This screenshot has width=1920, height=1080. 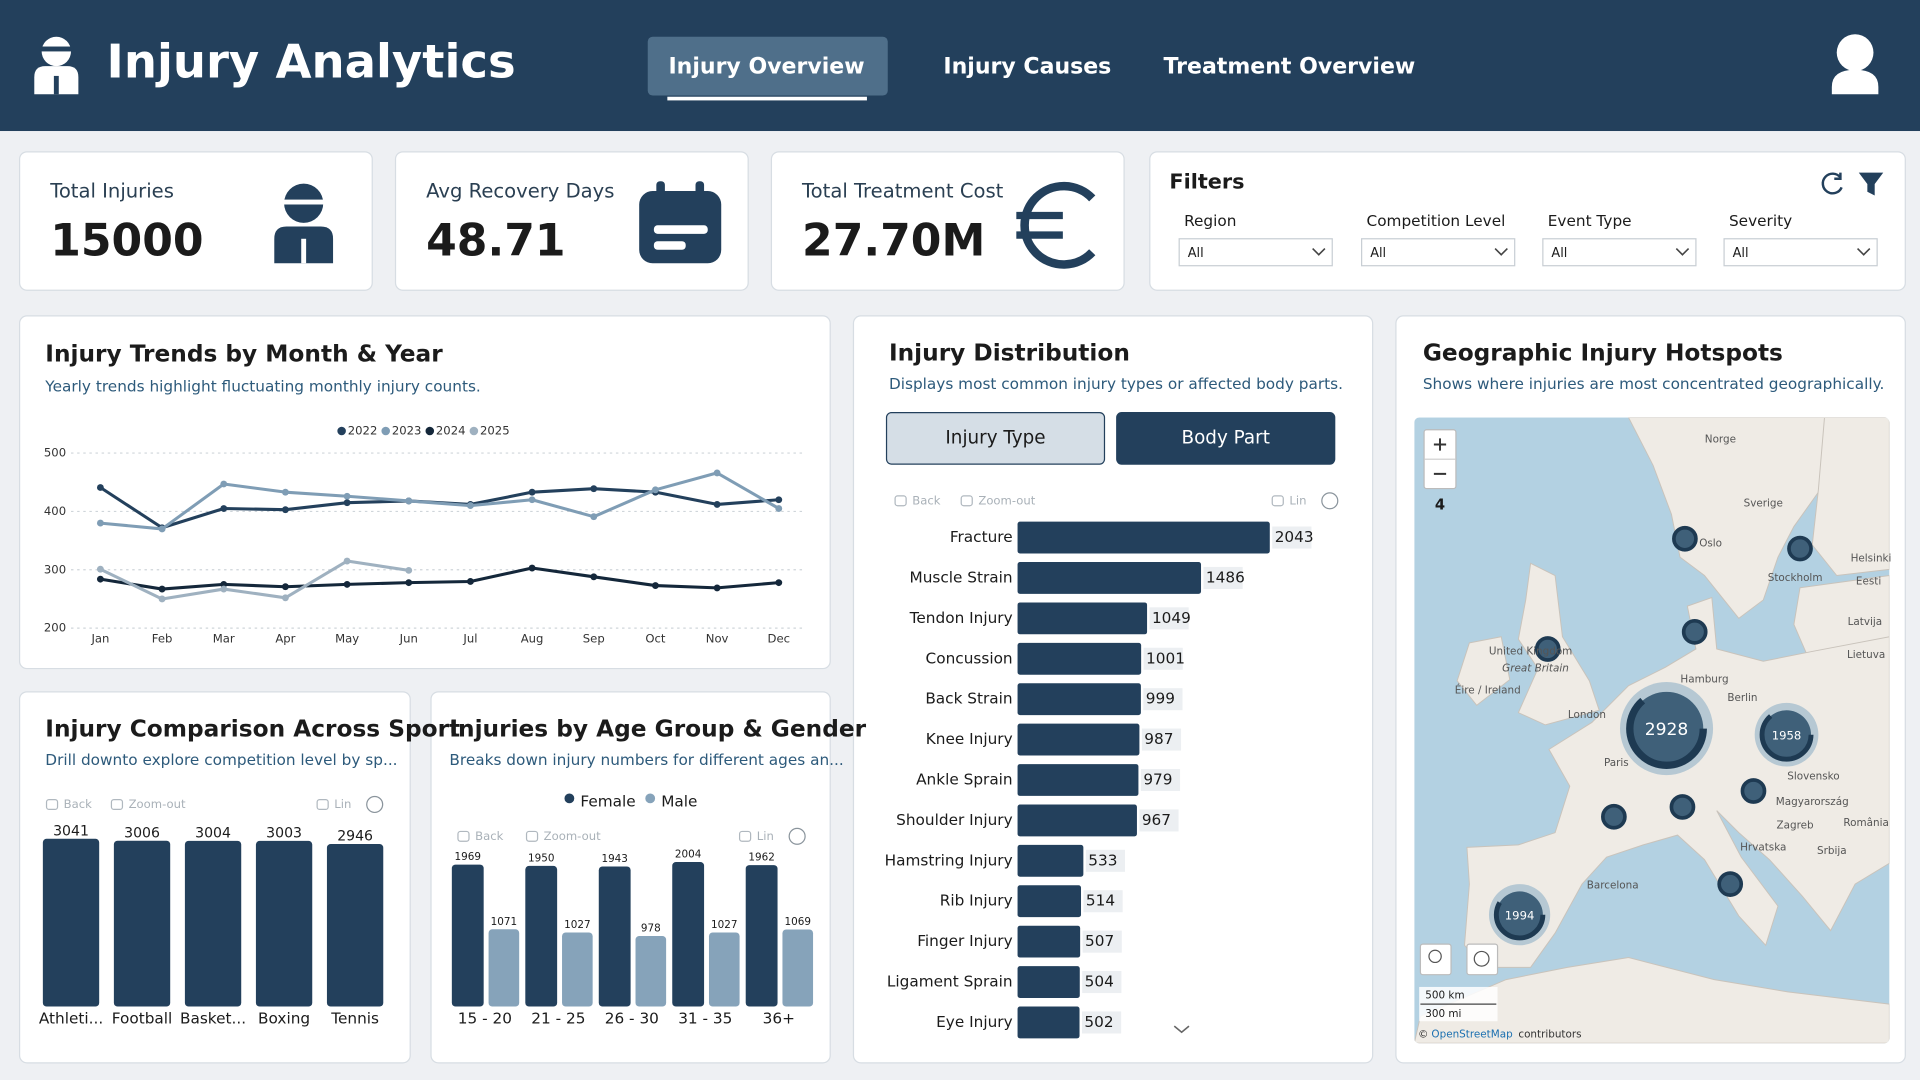 What do you see at coordinates (1763, 503) in the screenshot?
I see `map-place-label: Sverige` at bounding box center [1763, 503].